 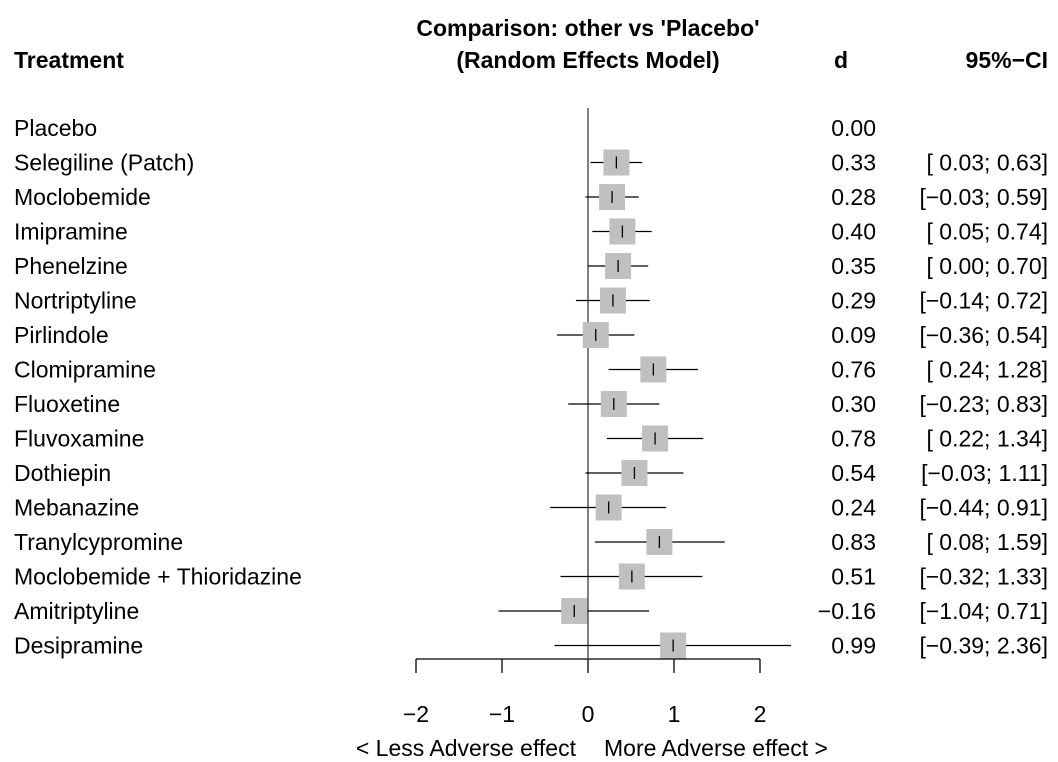 What do you see at coordinates (78, 646) in the screenshot?
I see `row-label: Desipramine` at bounding box center [78, 646].